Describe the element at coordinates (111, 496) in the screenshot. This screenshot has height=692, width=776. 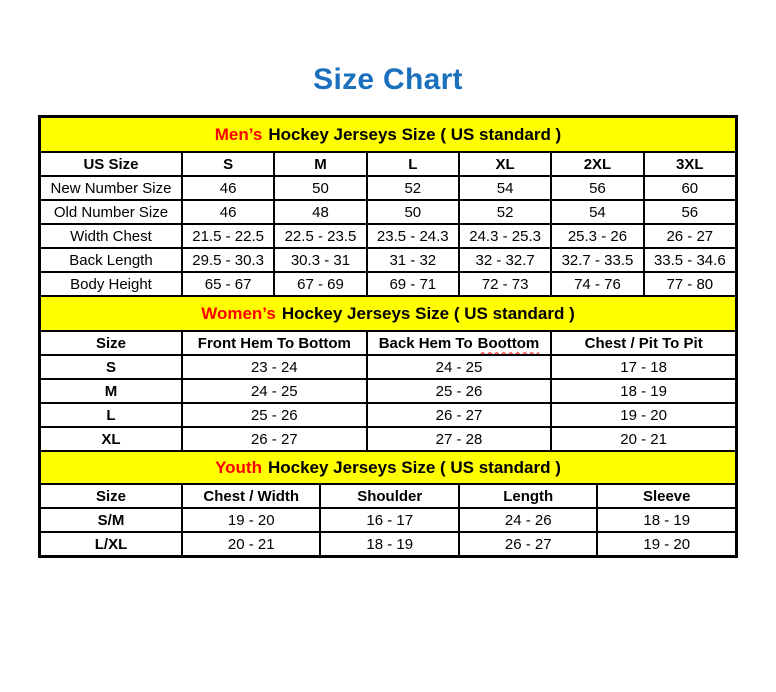
I see `col-header: Size` at that location.